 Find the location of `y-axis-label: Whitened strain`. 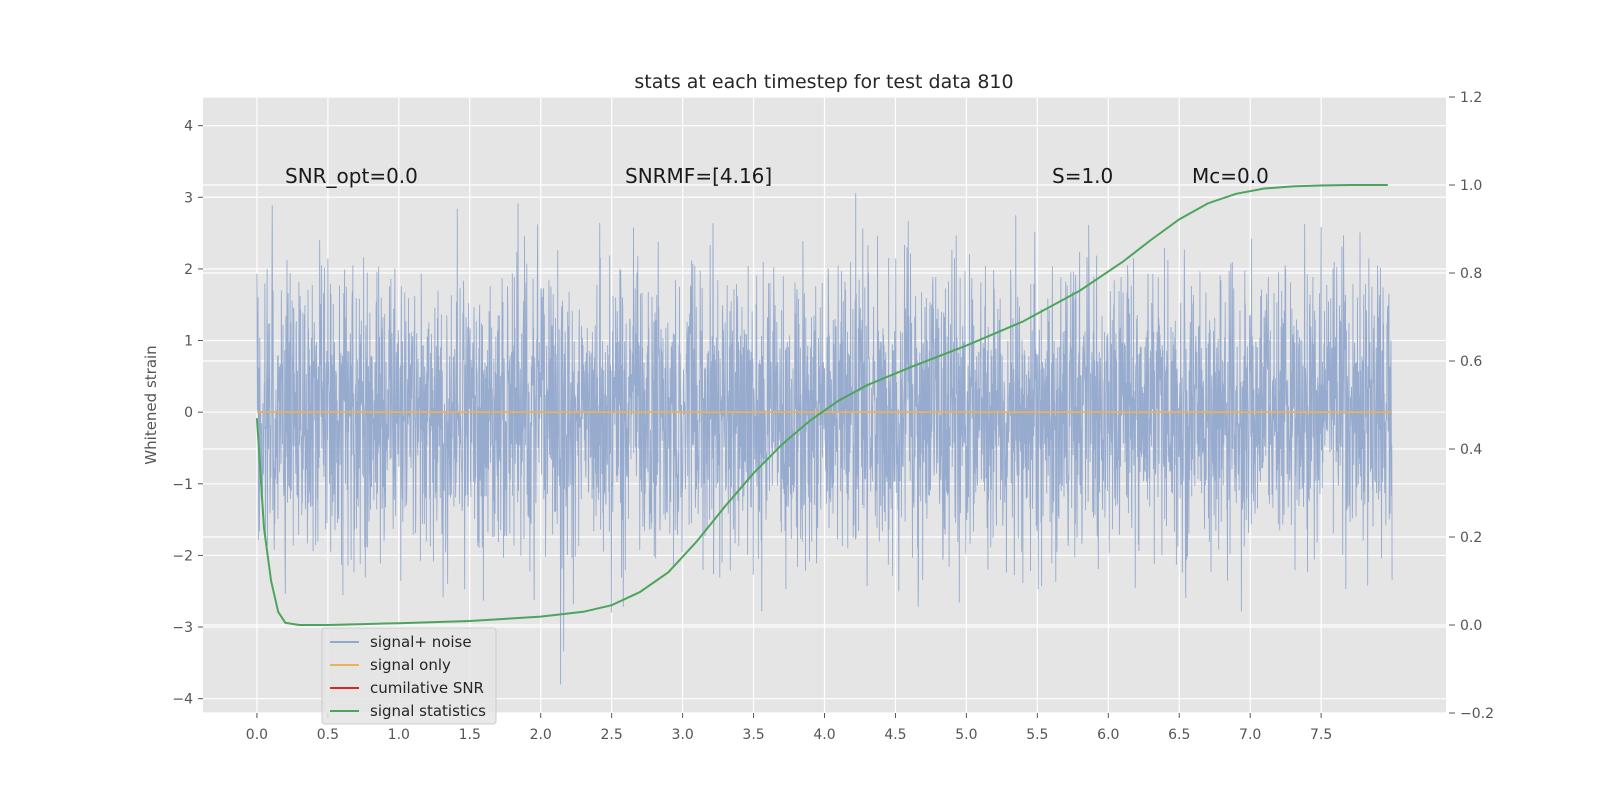

y-axis-label: Whitened strain is located at coordinates (151, 404).